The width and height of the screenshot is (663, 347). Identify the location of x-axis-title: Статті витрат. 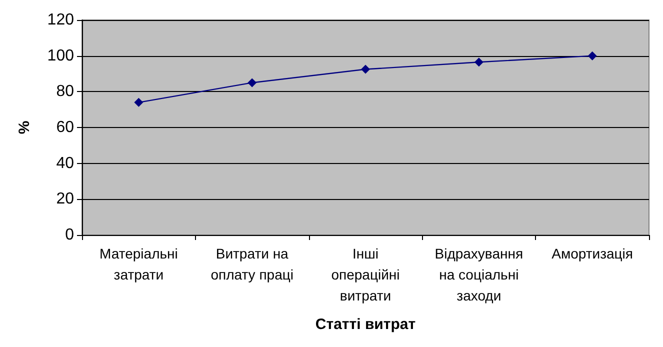
(365, 324).